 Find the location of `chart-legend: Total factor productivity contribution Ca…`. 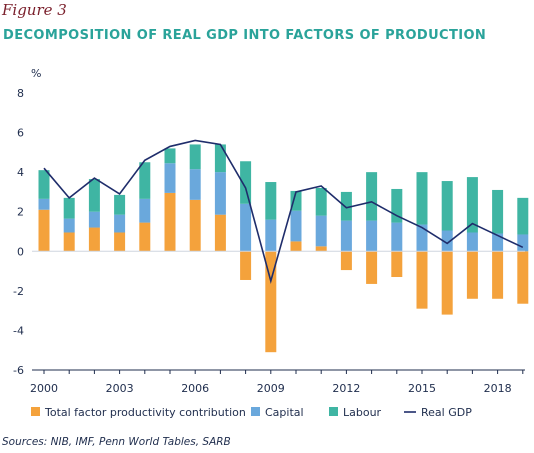

chart-legend: Total factor productivity contribution Ca… is located at coordinates (251, 412).